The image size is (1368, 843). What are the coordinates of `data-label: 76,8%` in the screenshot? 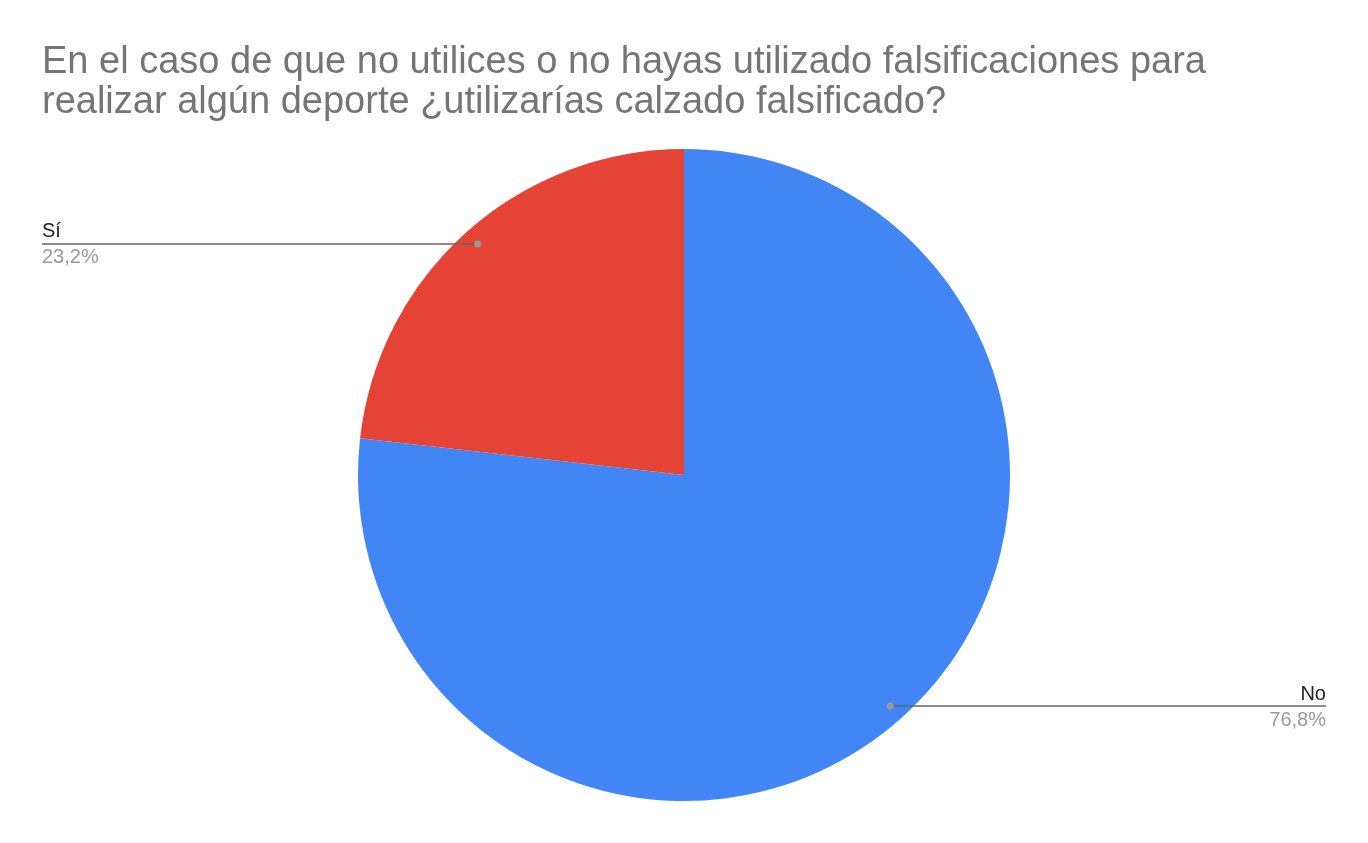 It's located at (1298, 718).